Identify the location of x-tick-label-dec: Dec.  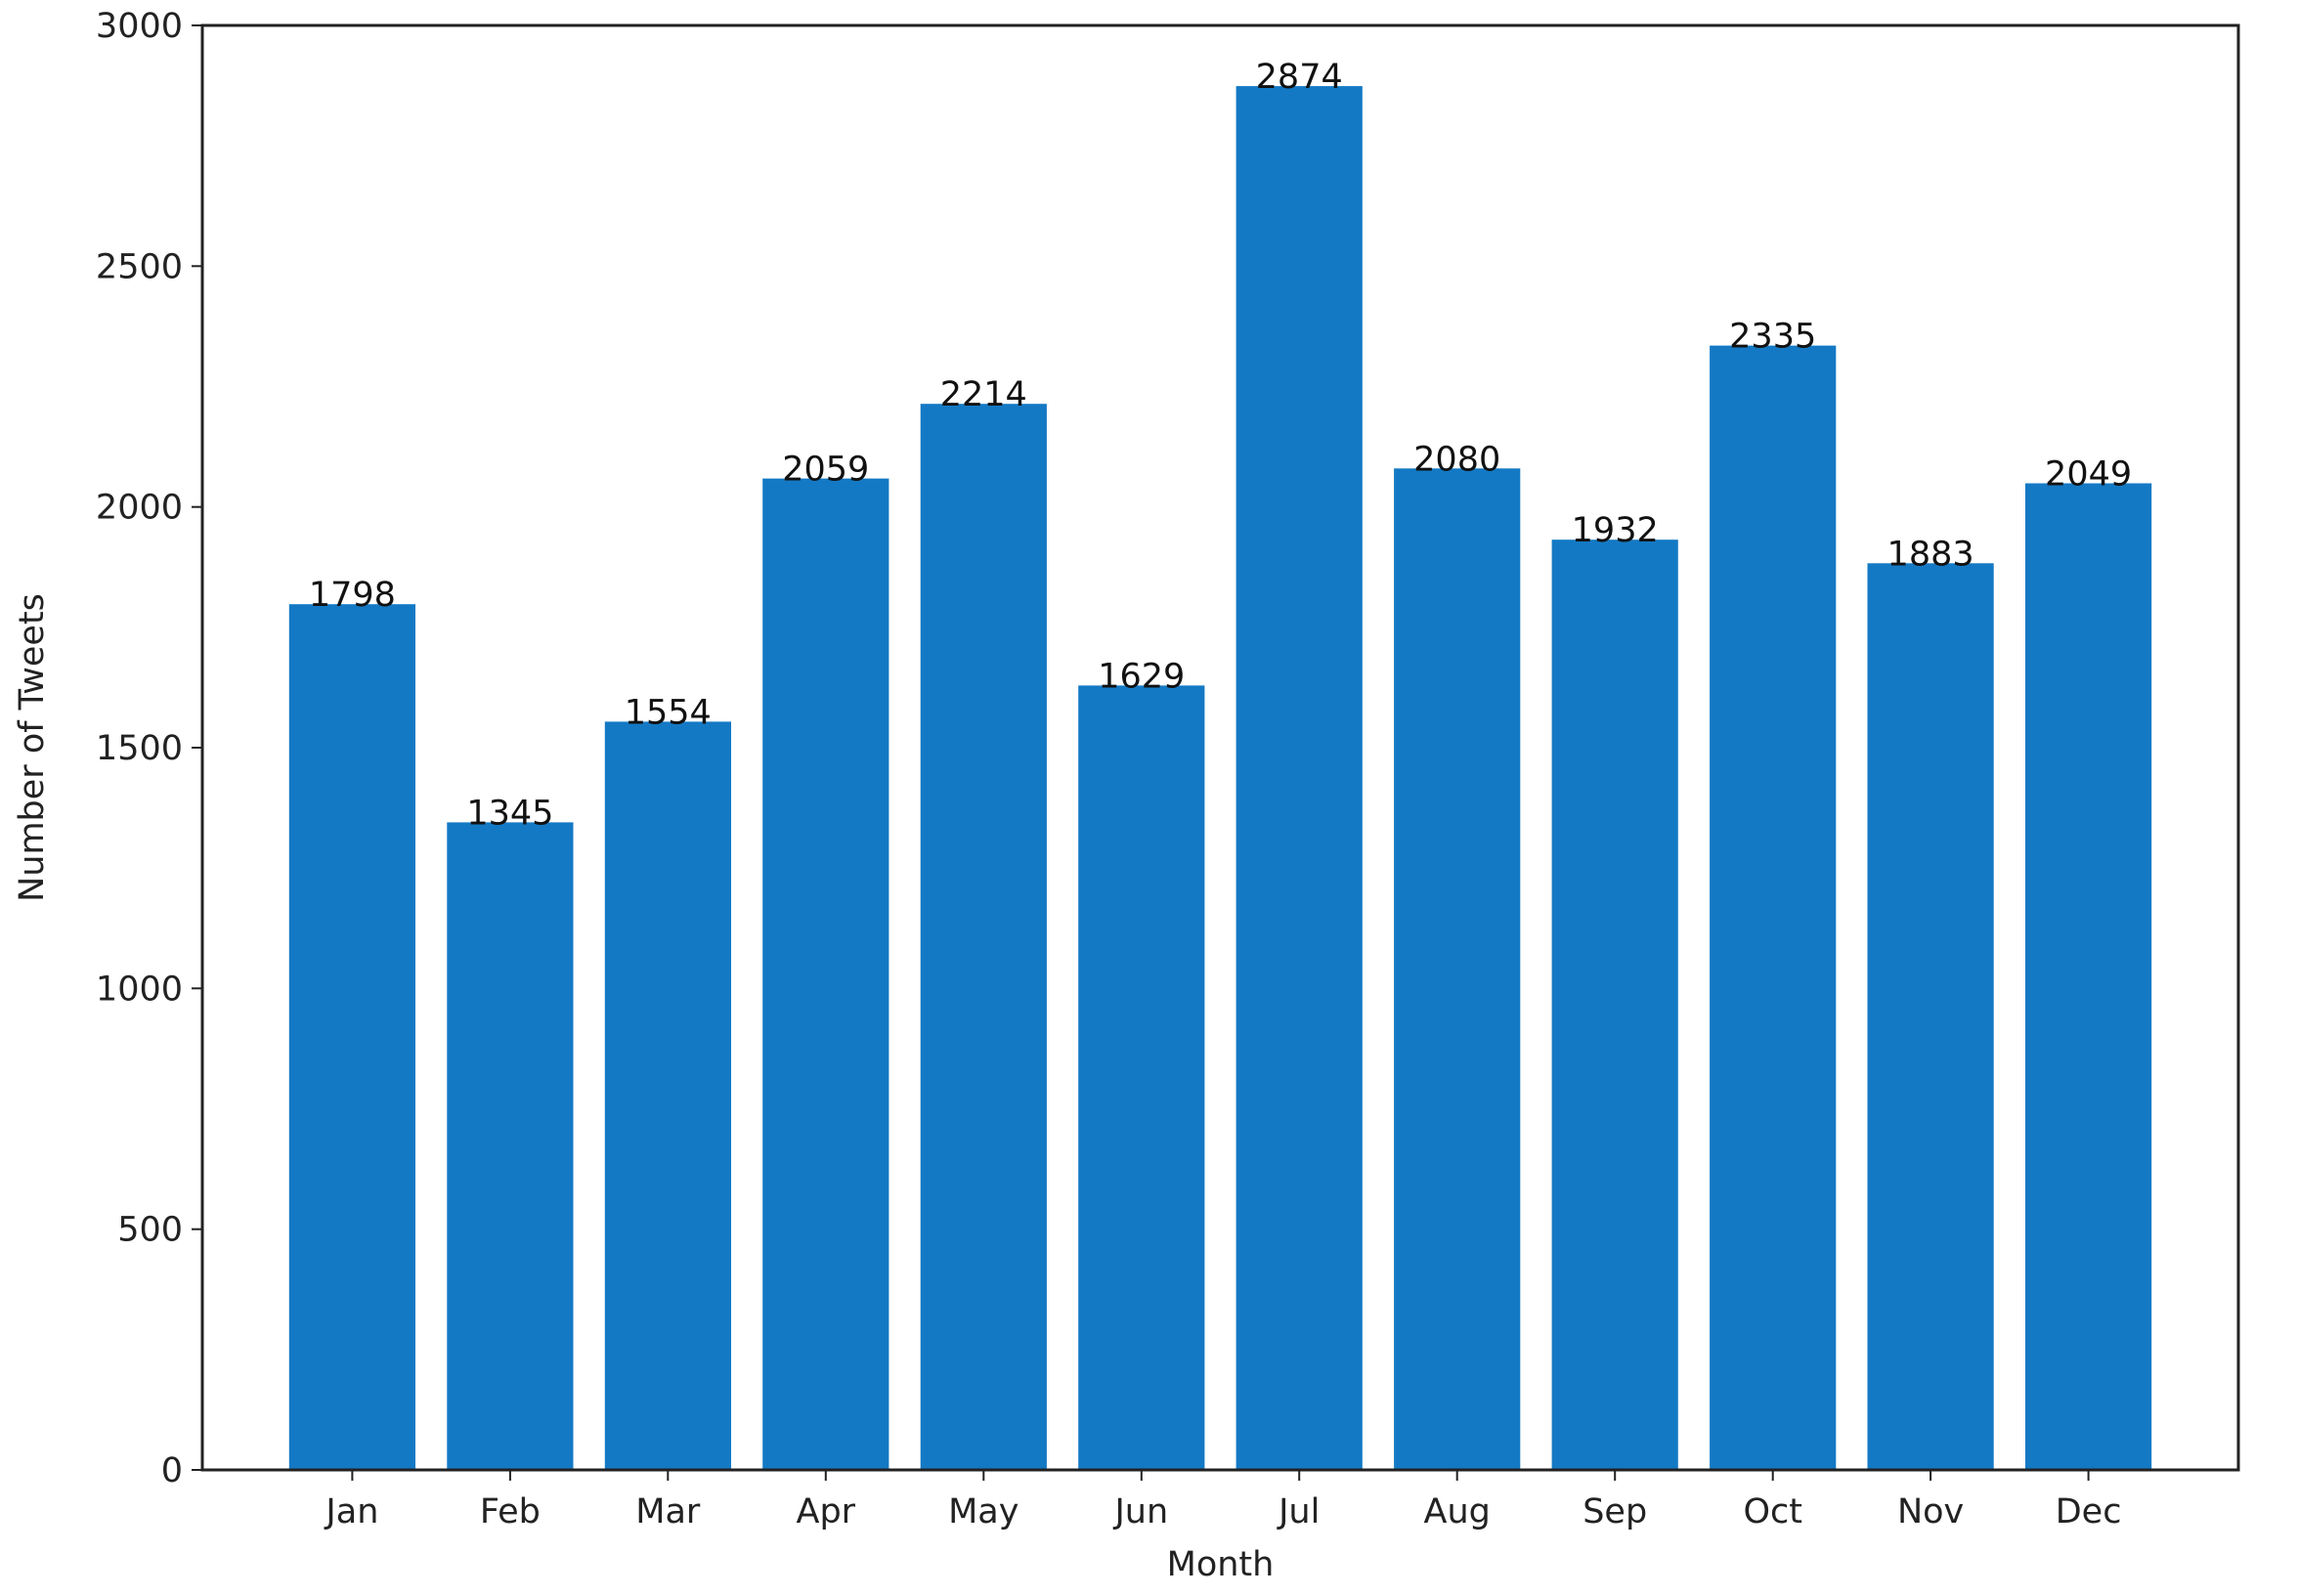
(2089, 1511).